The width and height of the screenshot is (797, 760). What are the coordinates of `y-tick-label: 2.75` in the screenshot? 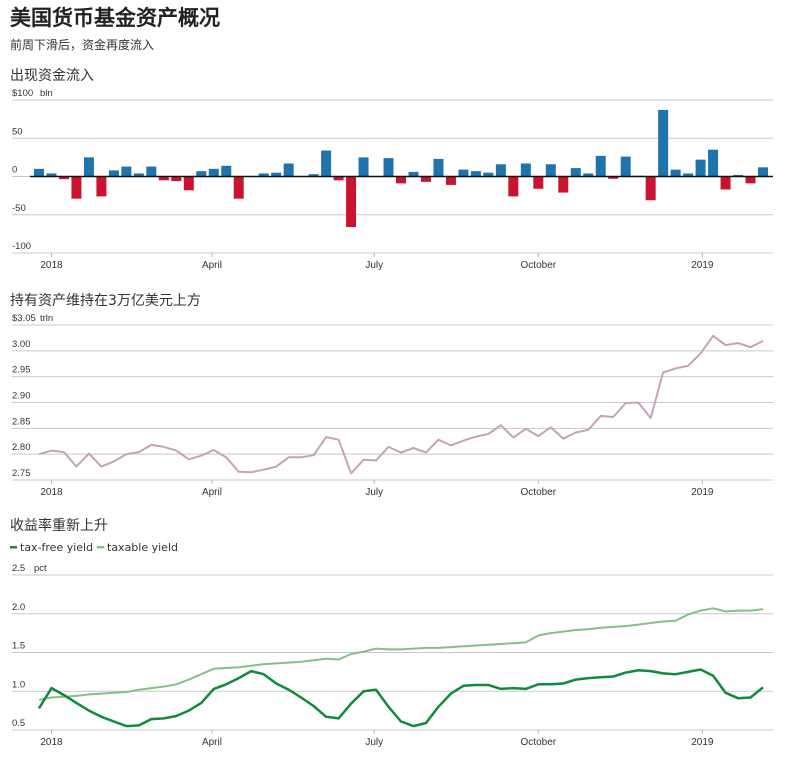 It's located at (21, 473).